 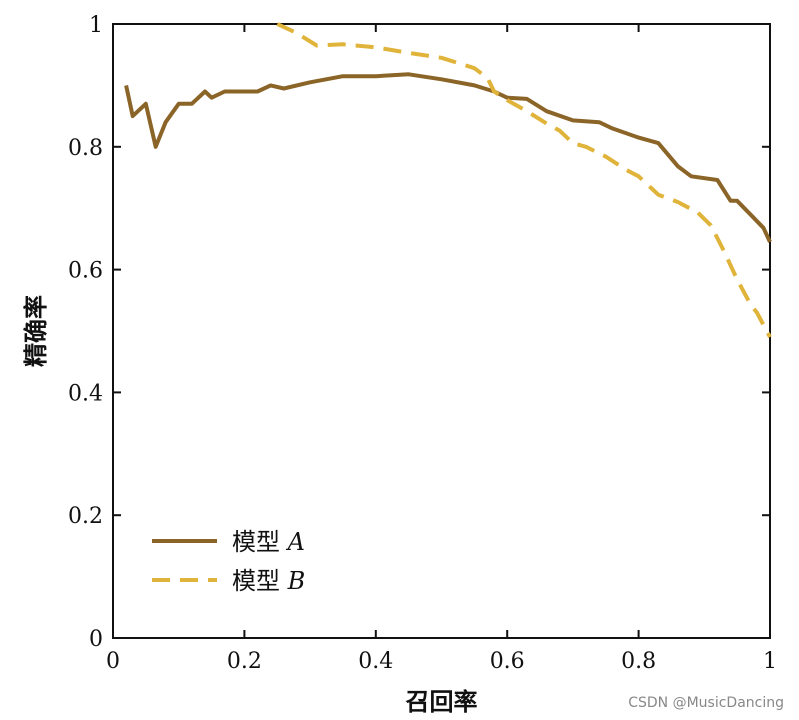 I want to click on legend-label-a: 模型 A, so click(x=268, y=542).